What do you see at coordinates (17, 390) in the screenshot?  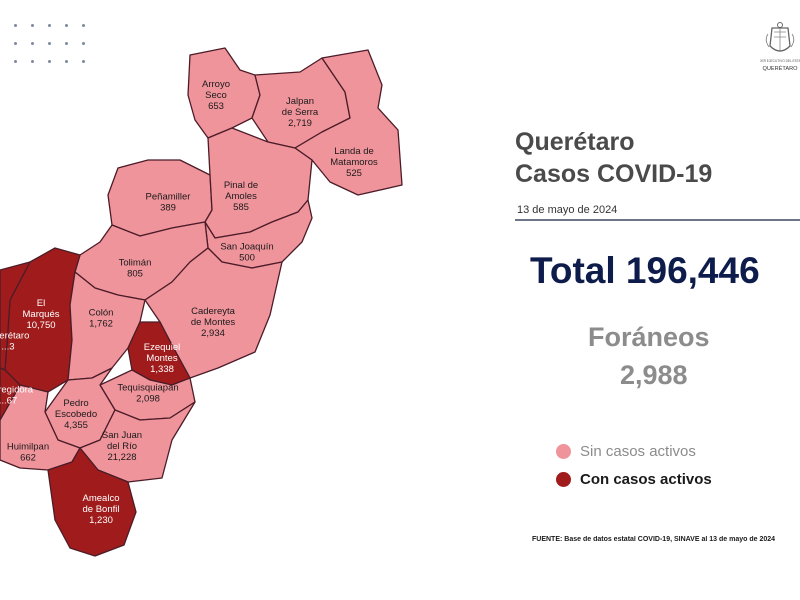 I see `municipality-name-corregidora: Corregidora` at bounding box center [17, 390].